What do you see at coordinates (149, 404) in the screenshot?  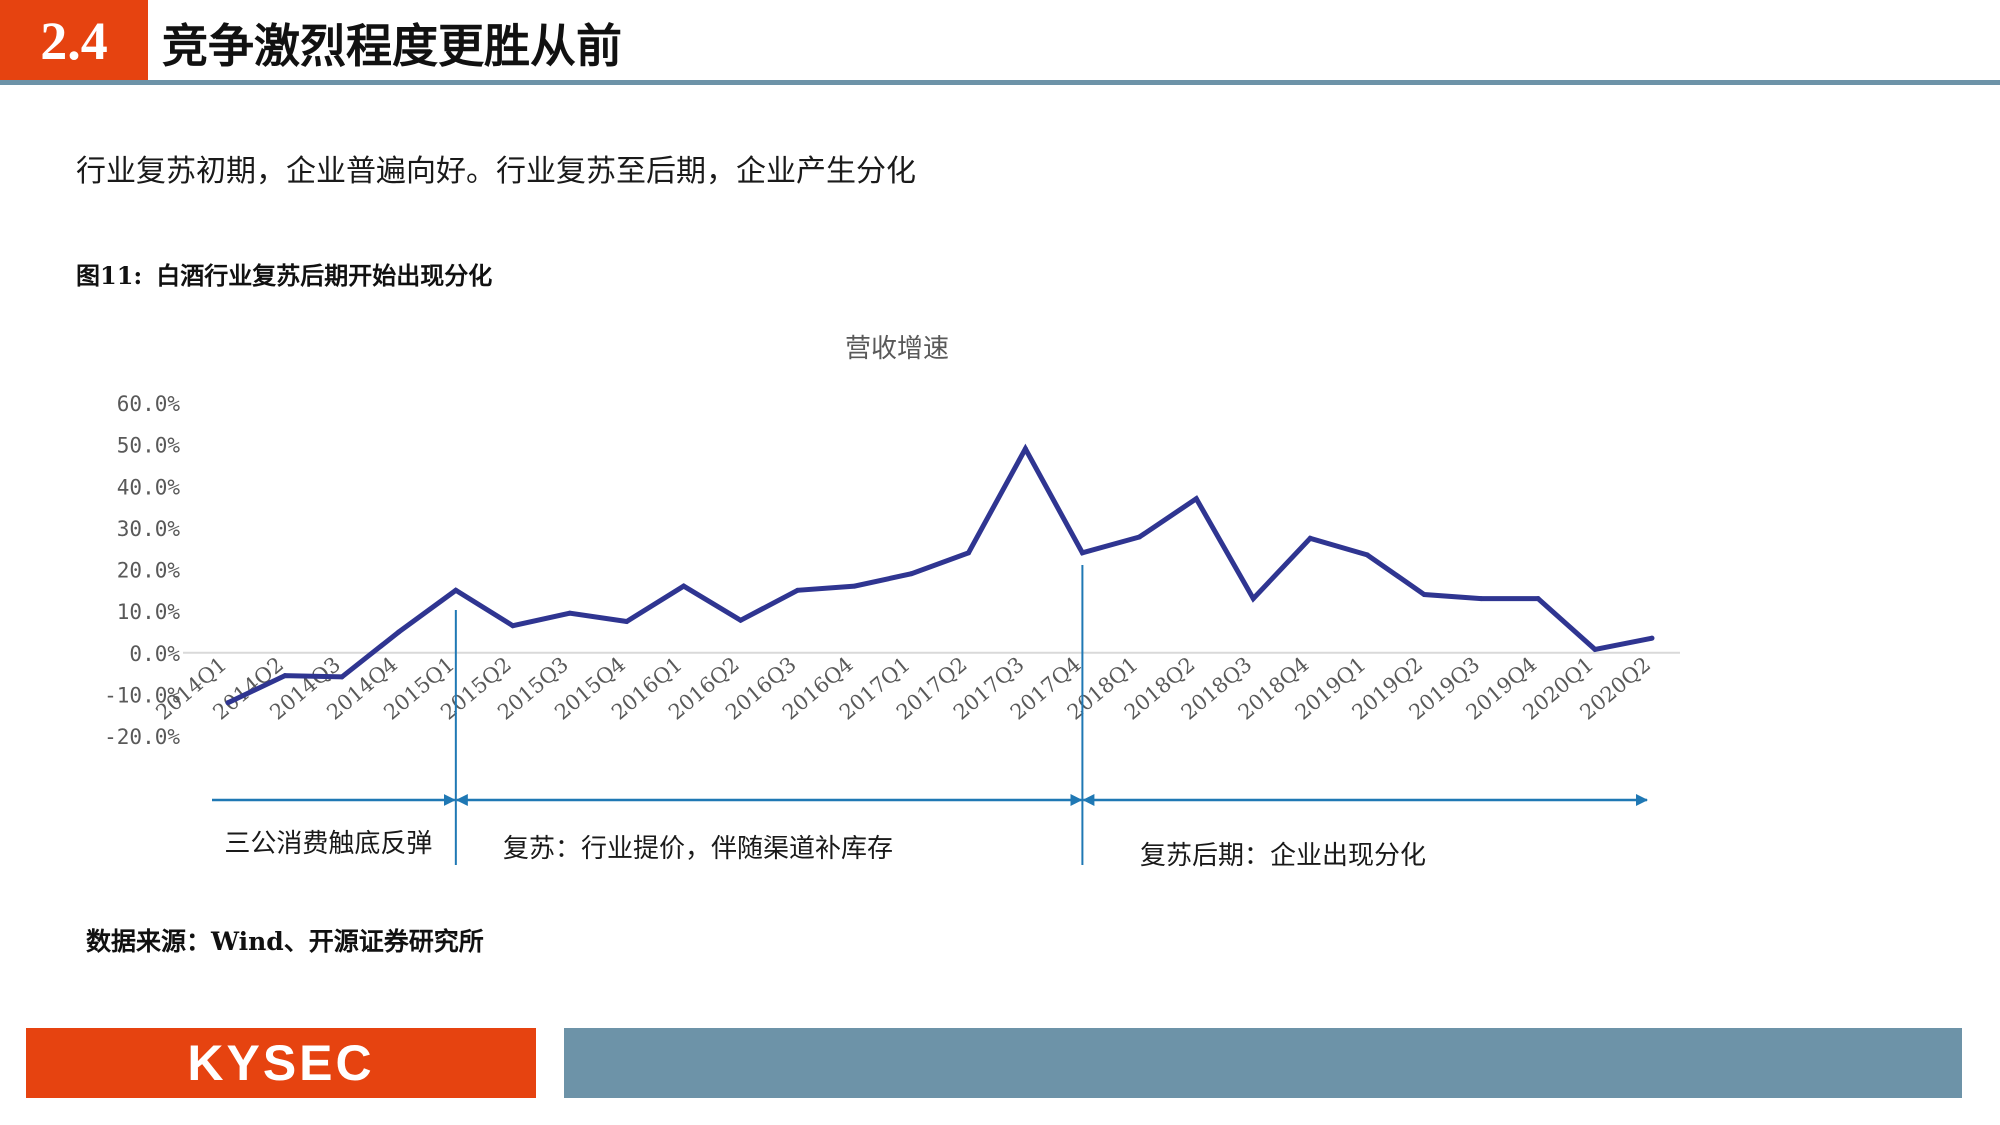 I see `y-tick-label: 60.0%` at bounding box center [149, 404].